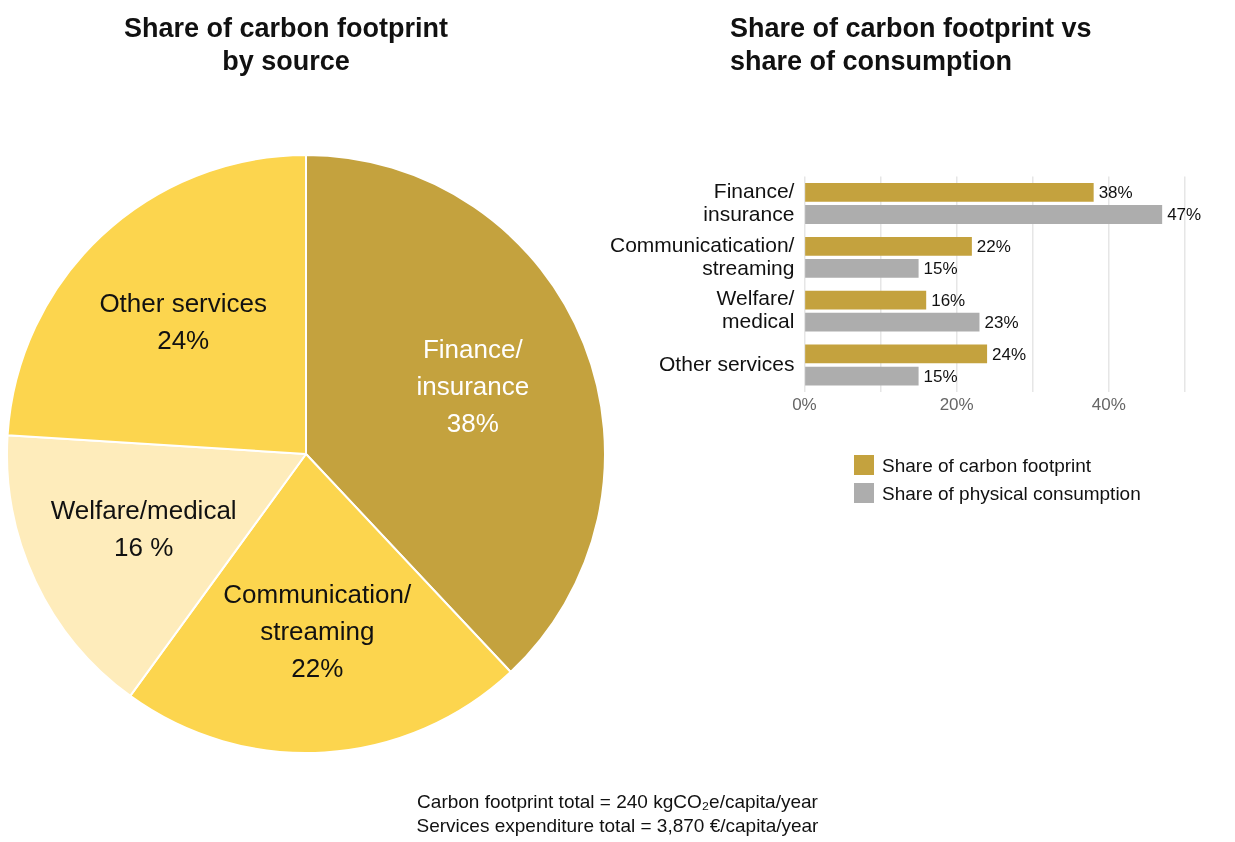  What do you see at coordinates (804, 404) in the screenshot?
I see `x-tick-label: 0%` at bounding box center [804, 404].